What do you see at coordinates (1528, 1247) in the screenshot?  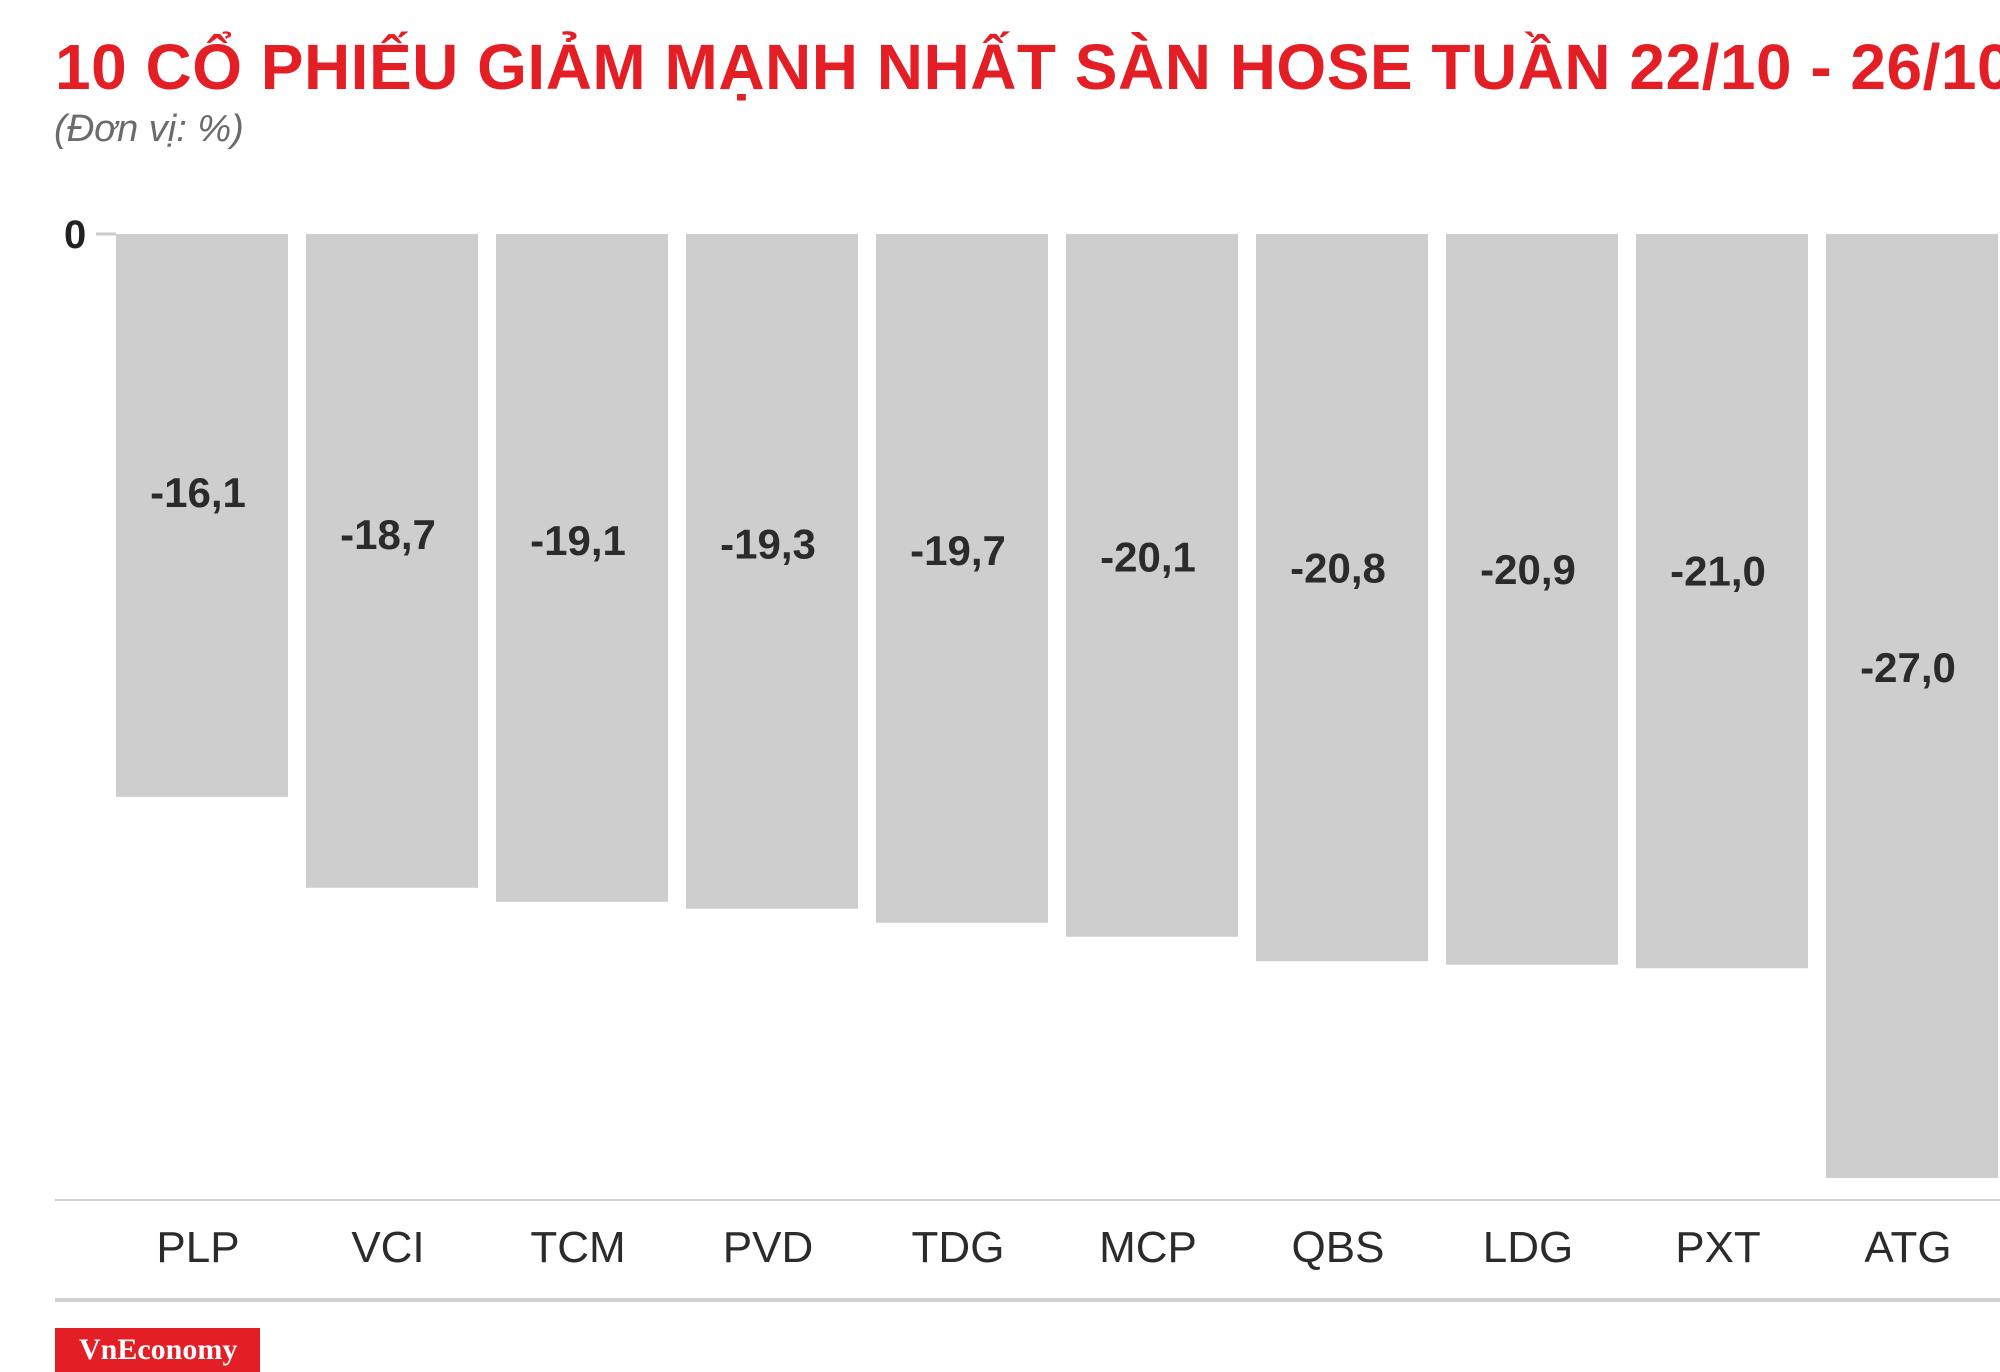 I see `x-tick-label-ldg: LDG` at bounding box center [1528, 1247].